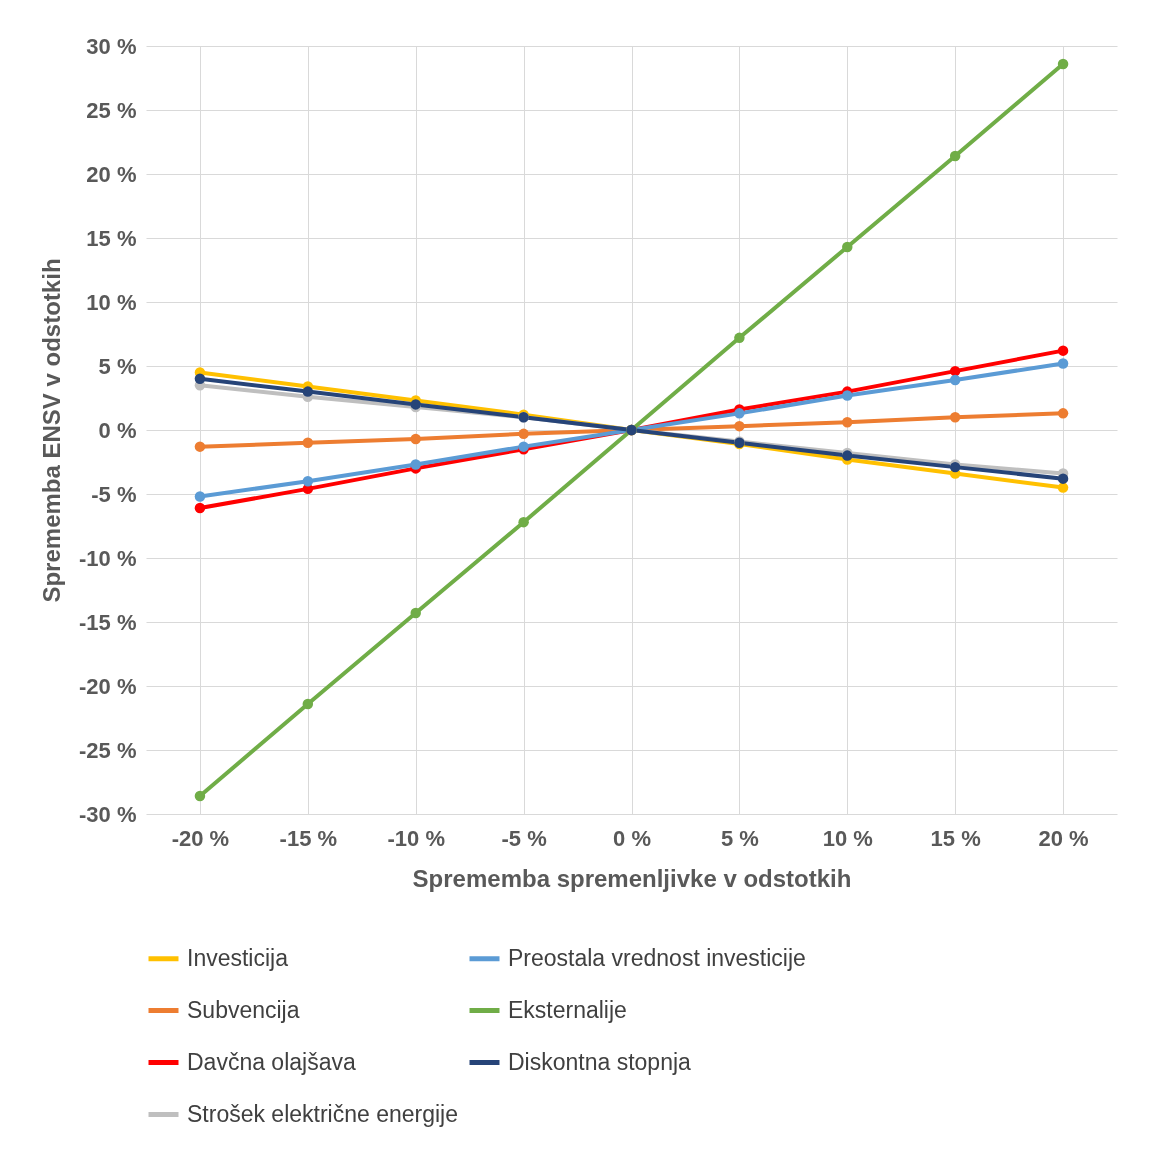 The height and width of the screenshot is (1156, 1171). What do you see at coordinates (323, 1113) in the screenshot?
I see `legend-label: Strošek električne energije` at bounding box center [323, 1113].